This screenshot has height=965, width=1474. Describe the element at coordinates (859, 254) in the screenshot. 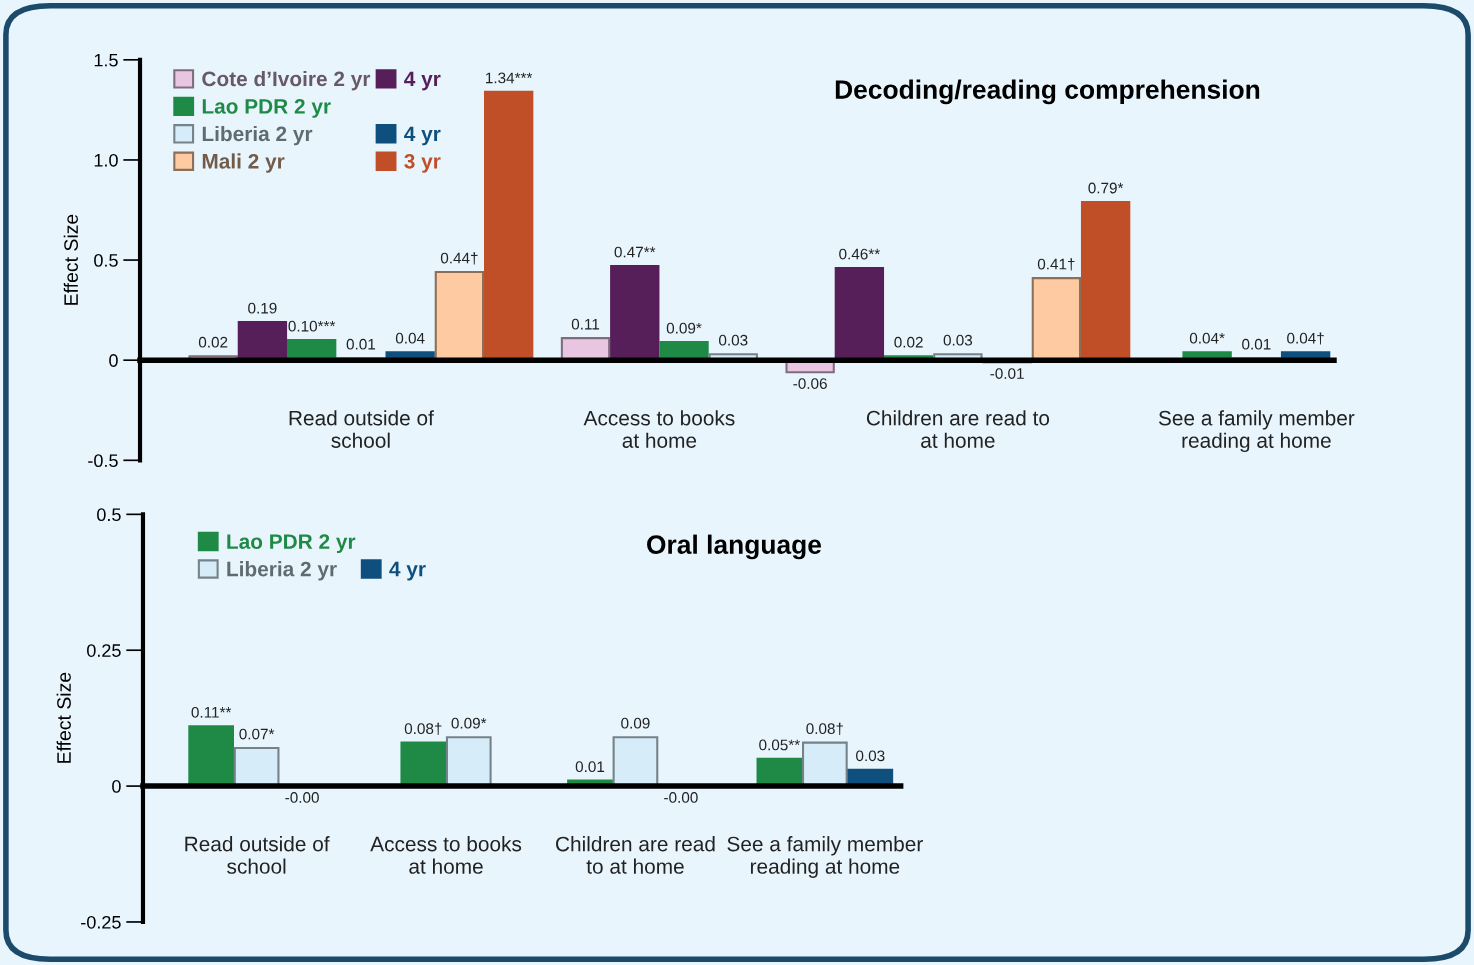

I see `data-label: 0.46**` at that location.